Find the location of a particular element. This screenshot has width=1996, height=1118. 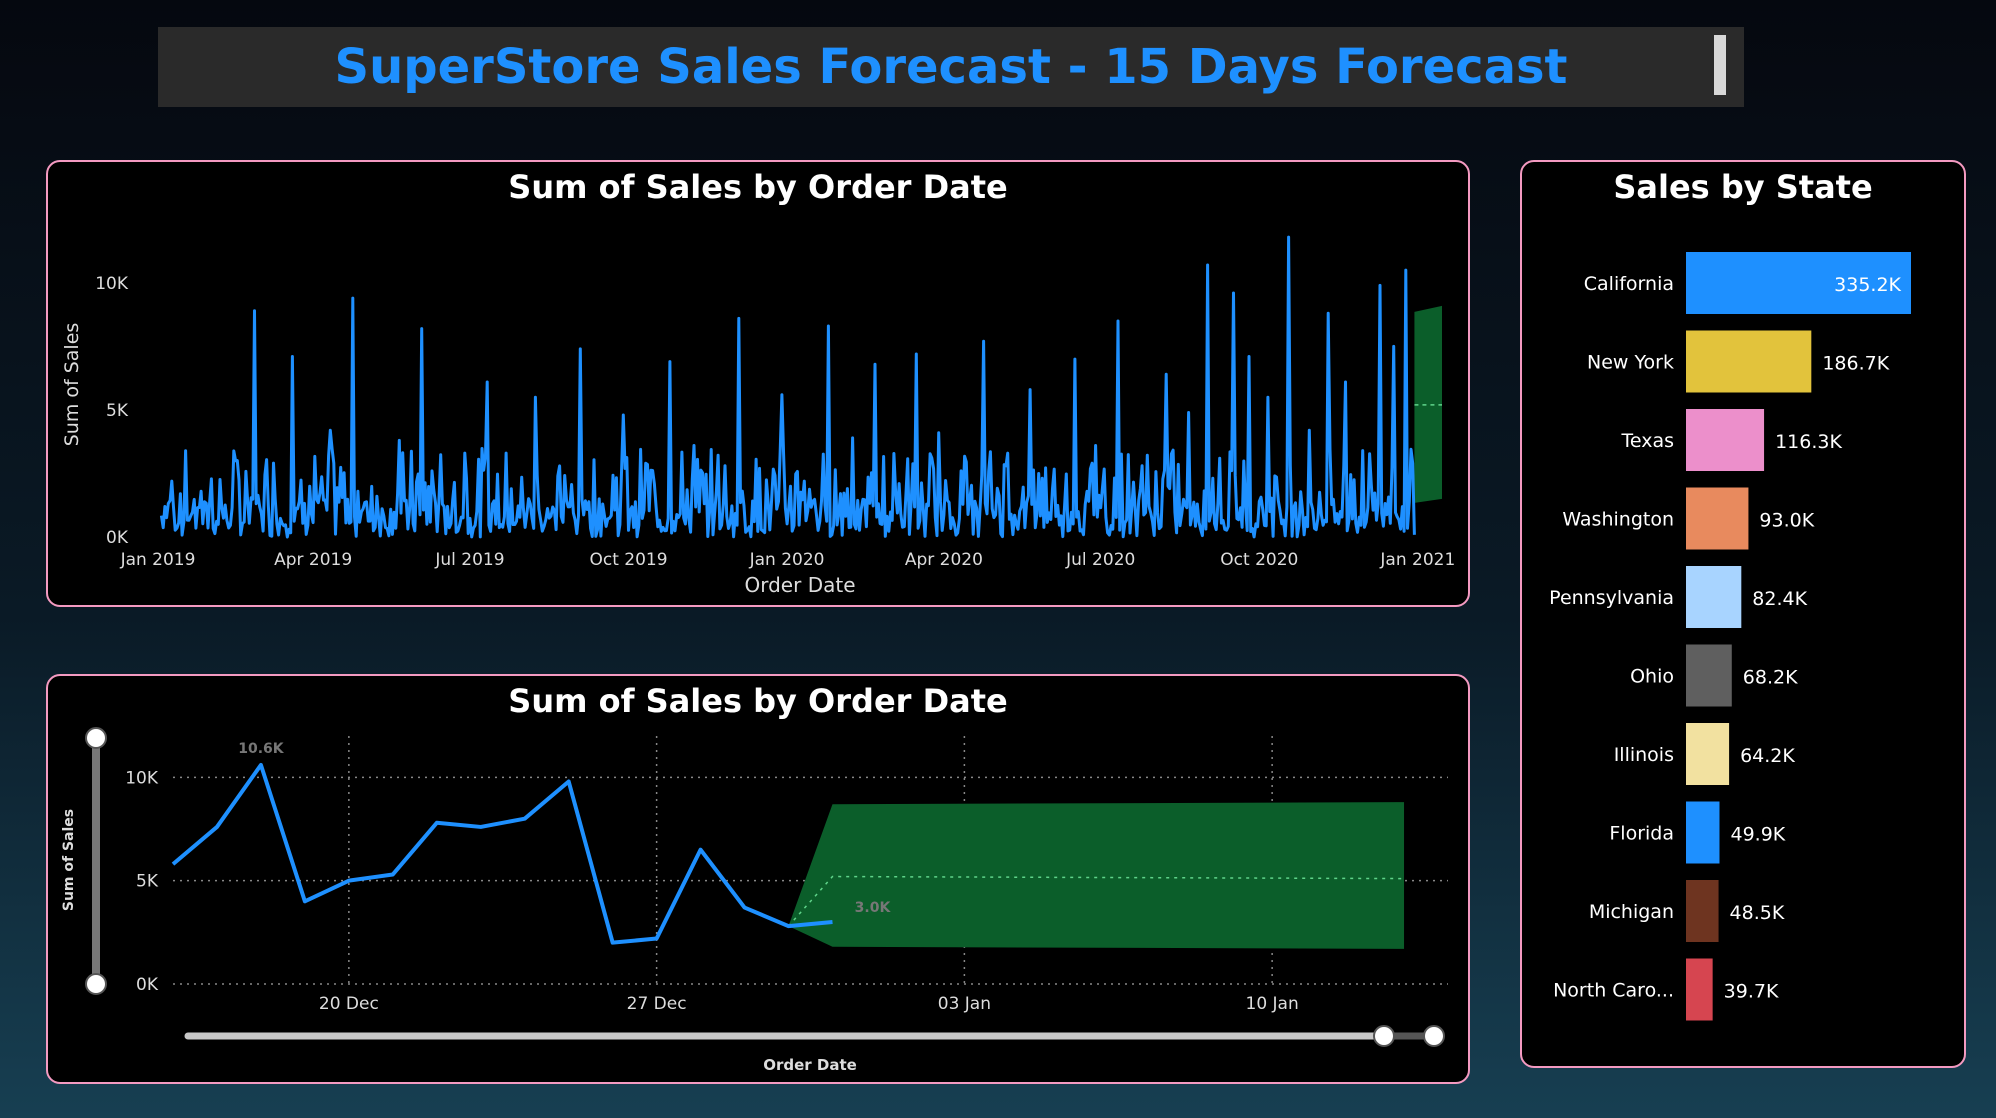

data-label: 68.2K is located at coordinates (1770, 678).